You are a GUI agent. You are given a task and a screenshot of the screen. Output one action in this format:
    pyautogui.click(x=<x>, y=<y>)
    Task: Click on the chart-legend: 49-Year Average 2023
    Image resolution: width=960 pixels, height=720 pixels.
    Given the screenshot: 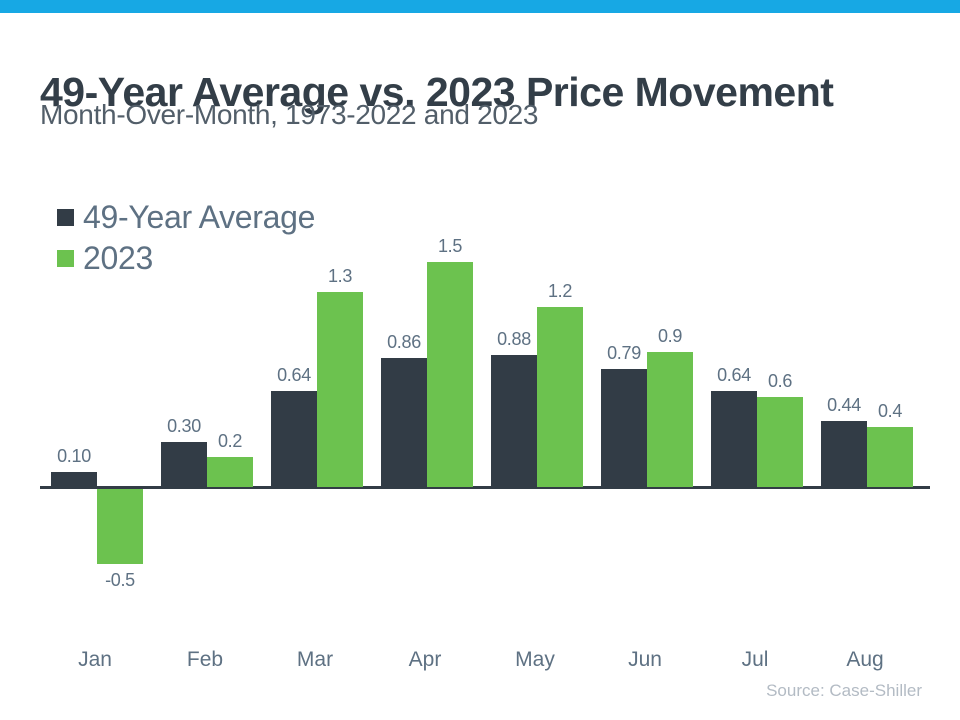 What is the action you would take?
    pyautogui.click(x=186, y=240)
    